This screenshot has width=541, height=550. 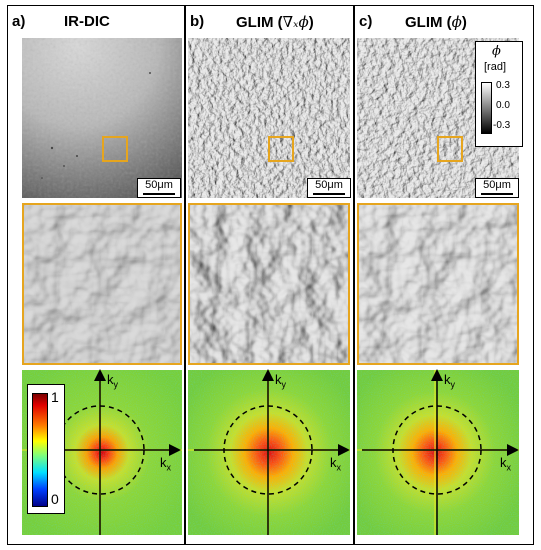 I want to click on kx-label-c: kx, so click(x=505, y=464).